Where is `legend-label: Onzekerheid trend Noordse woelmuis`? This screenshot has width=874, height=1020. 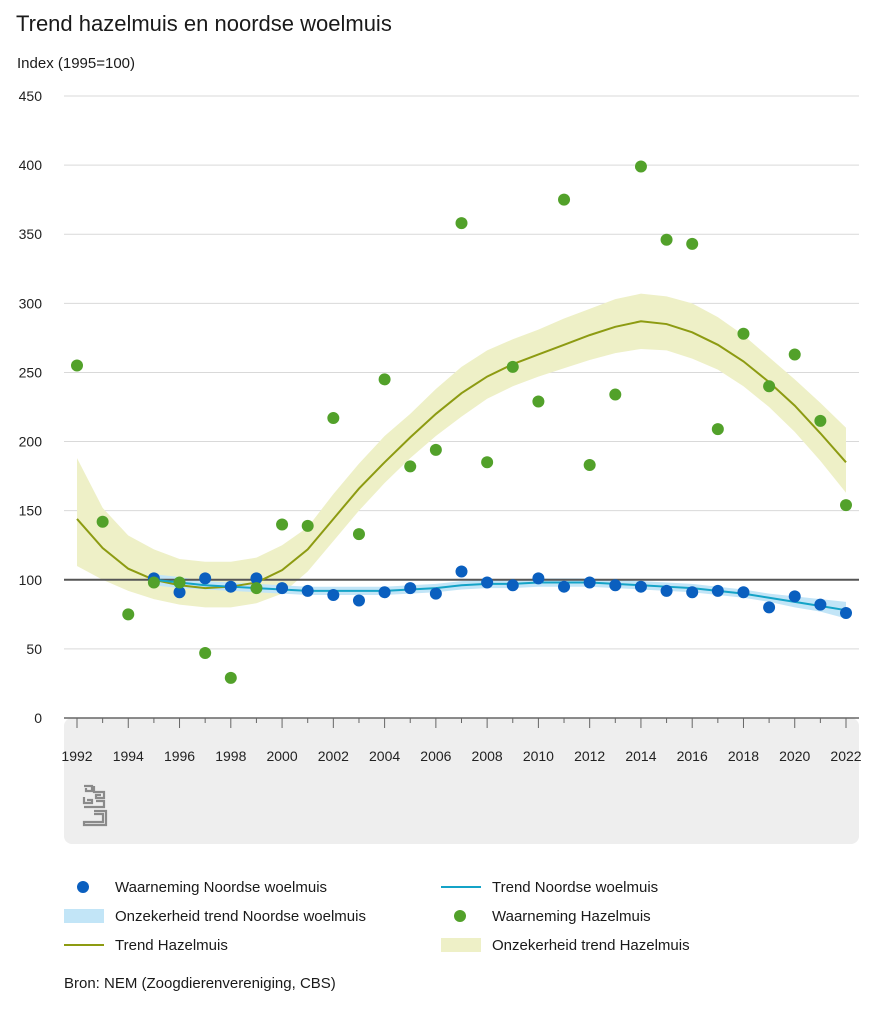 legend-label: Onzekerheid trend Noordse woelmuis is located at coordinates (240, 916).